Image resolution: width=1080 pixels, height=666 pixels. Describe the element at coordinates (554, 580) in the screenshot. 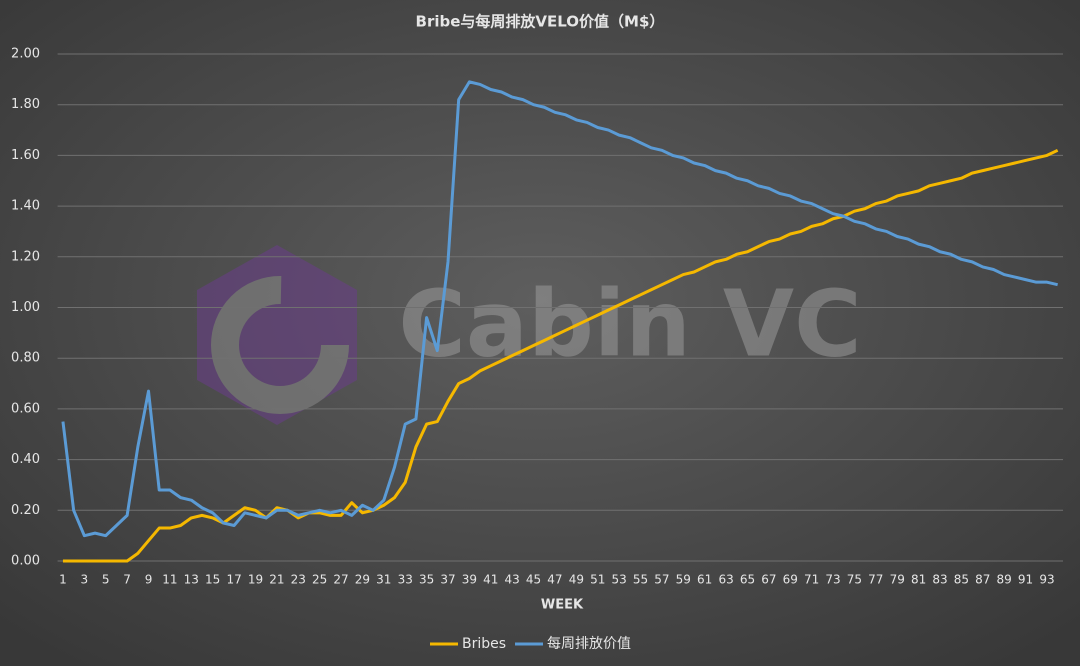

I see `x-tick-label: 47` at that location.